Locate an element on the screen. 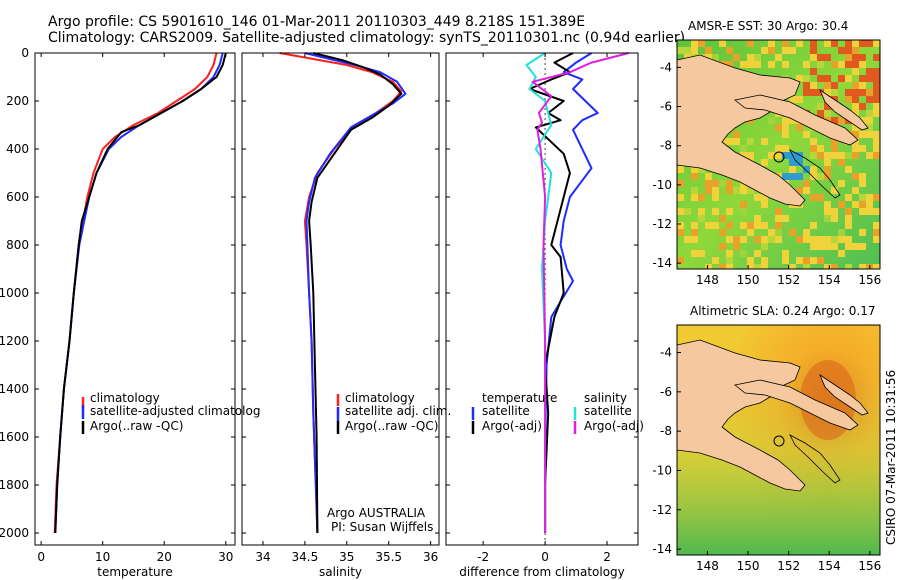 The width and height of the screenshot is (900, 580). map-x-tick-label: 150 is located at coordinates (748, 566).